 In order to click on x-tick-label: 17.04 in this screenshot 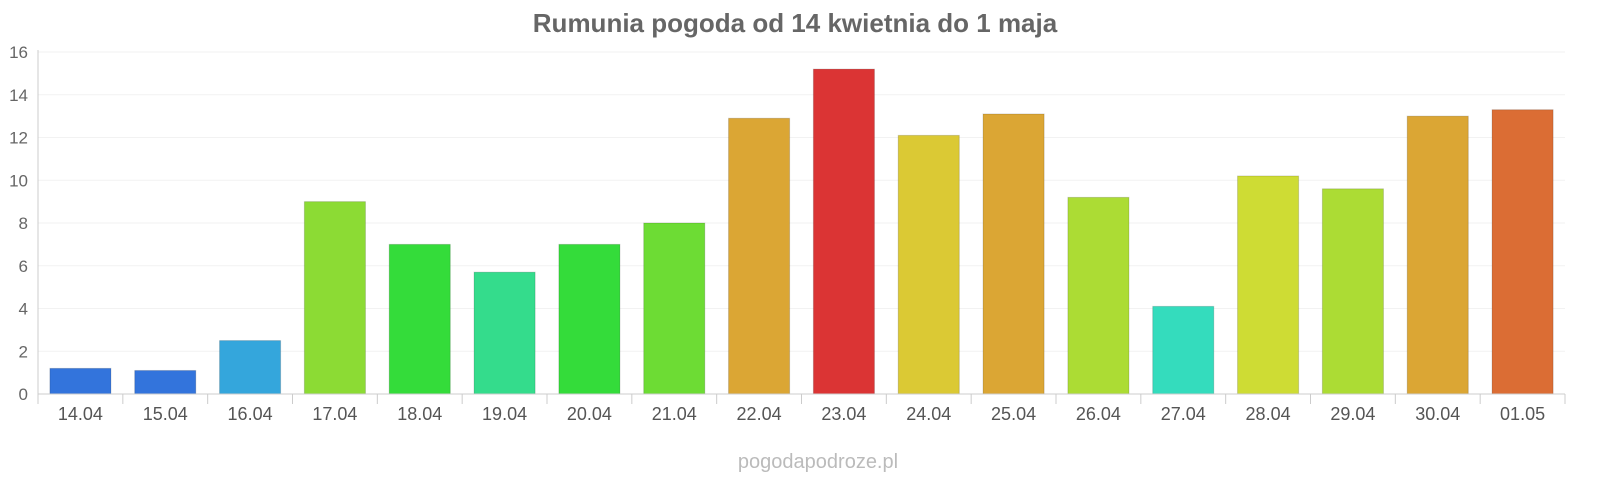, I will do `click(334, 414)`.